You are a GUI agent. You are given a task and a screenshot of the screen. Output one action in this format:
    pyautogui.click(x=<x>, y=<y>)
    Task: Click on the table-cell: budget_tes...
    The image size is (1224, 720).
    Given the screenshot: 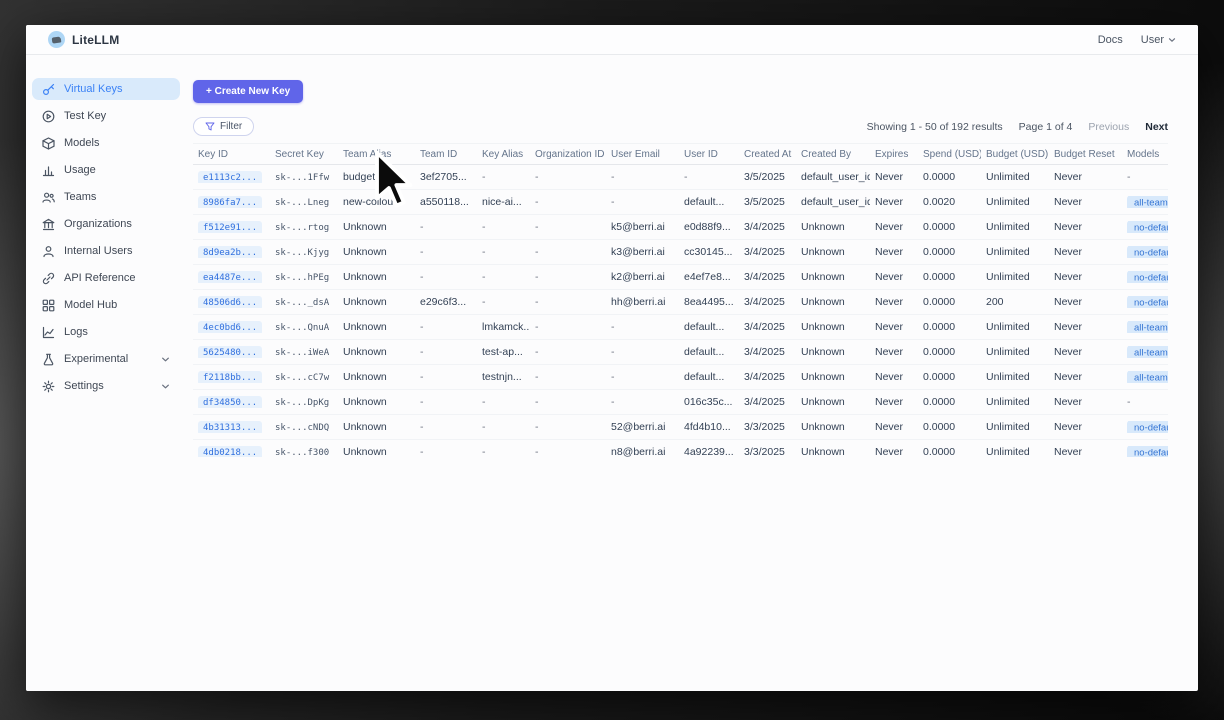 What is the action you would take?
    pyautogui.click(x=373, y=177)
    